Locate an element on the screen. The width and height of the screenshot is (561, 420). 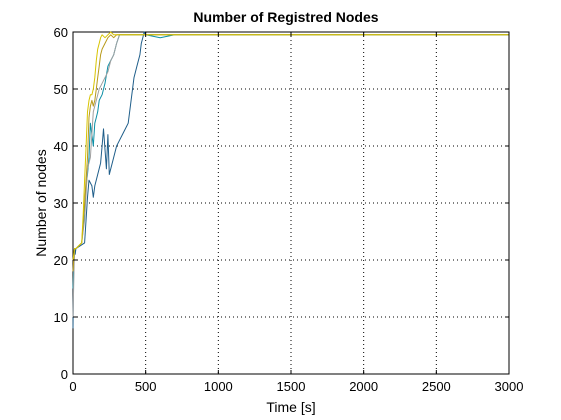
x-axis-label: Time [s] is located at coordinates (290, 407).